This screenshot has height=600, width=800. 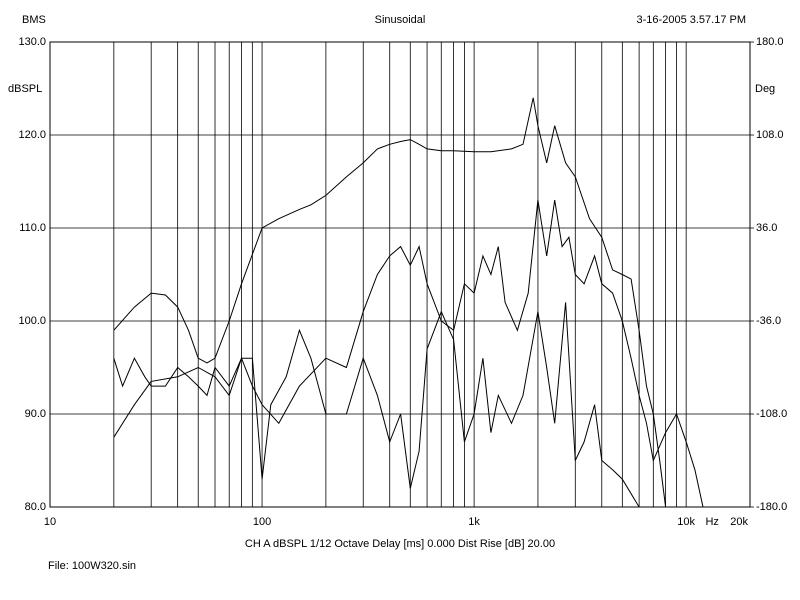 What do you see at coordinates (92, 566) in the screenshot?
I see `file-label: File: 100W320.sin` at bounding box center [92, 566].